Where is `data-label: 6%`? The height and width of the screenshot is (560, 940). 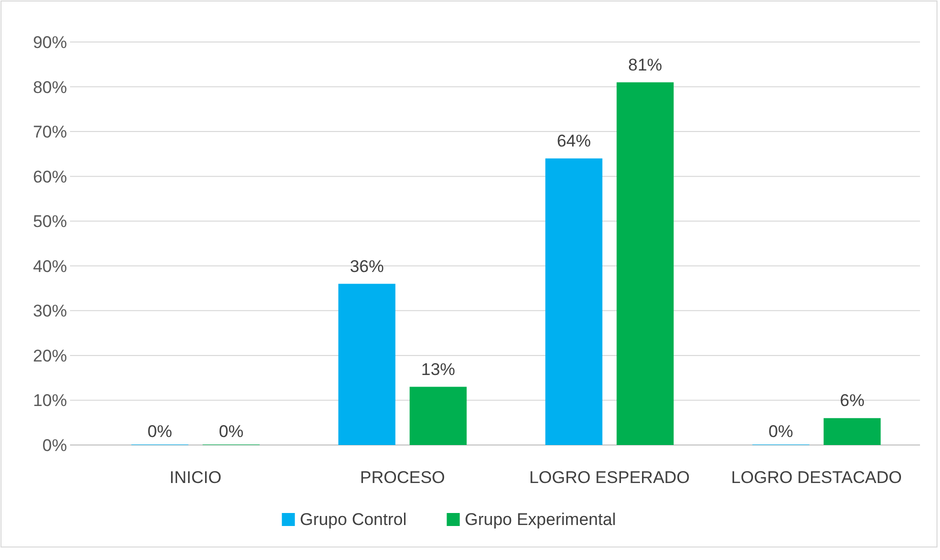
data-label: 6% is located at coordinates (852, 400).